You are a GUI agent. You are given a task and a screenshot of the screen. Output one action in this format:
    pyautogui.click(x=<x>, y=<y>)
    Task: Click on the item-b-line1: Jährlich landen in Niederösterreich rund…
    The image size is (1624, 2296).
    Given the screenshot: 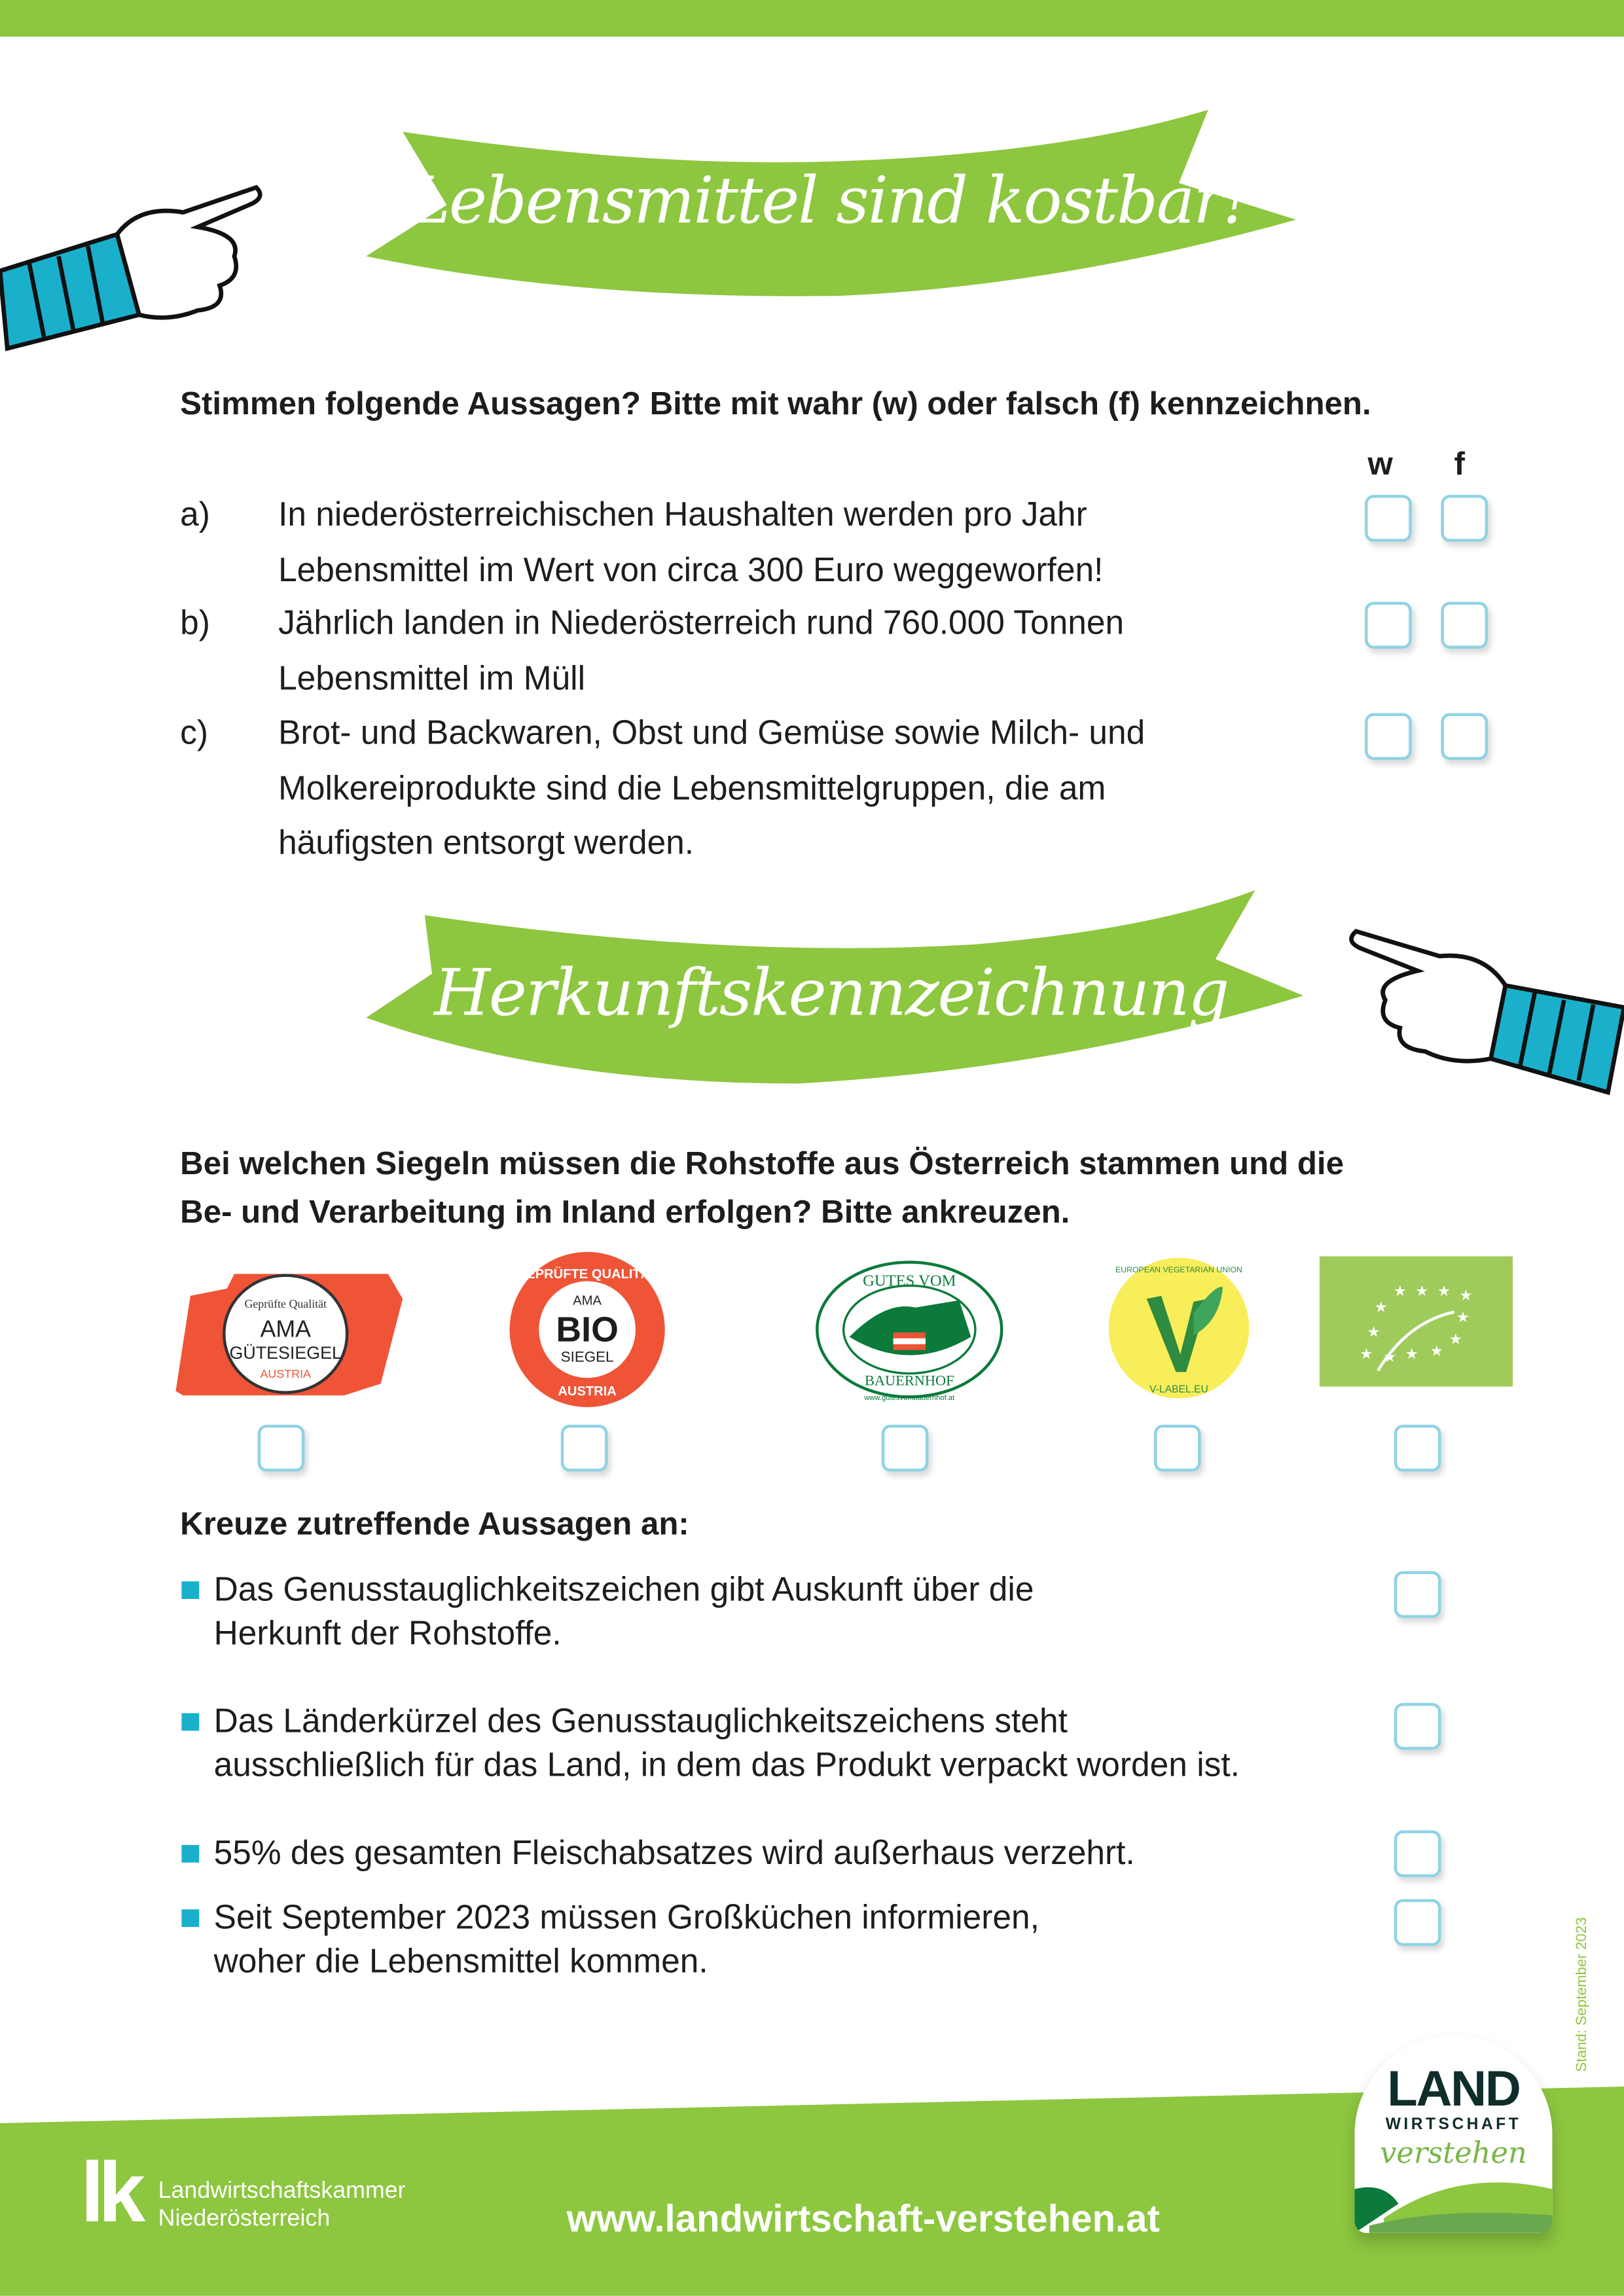 What is the action you would take?
    pyautogui.click(x=701, y=622)
    